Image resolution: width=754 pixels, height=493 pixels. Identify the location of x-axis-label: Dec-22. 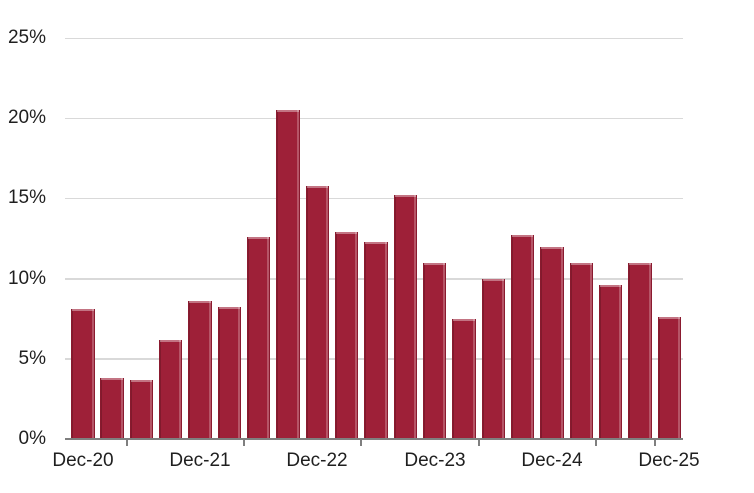
(317, 460).